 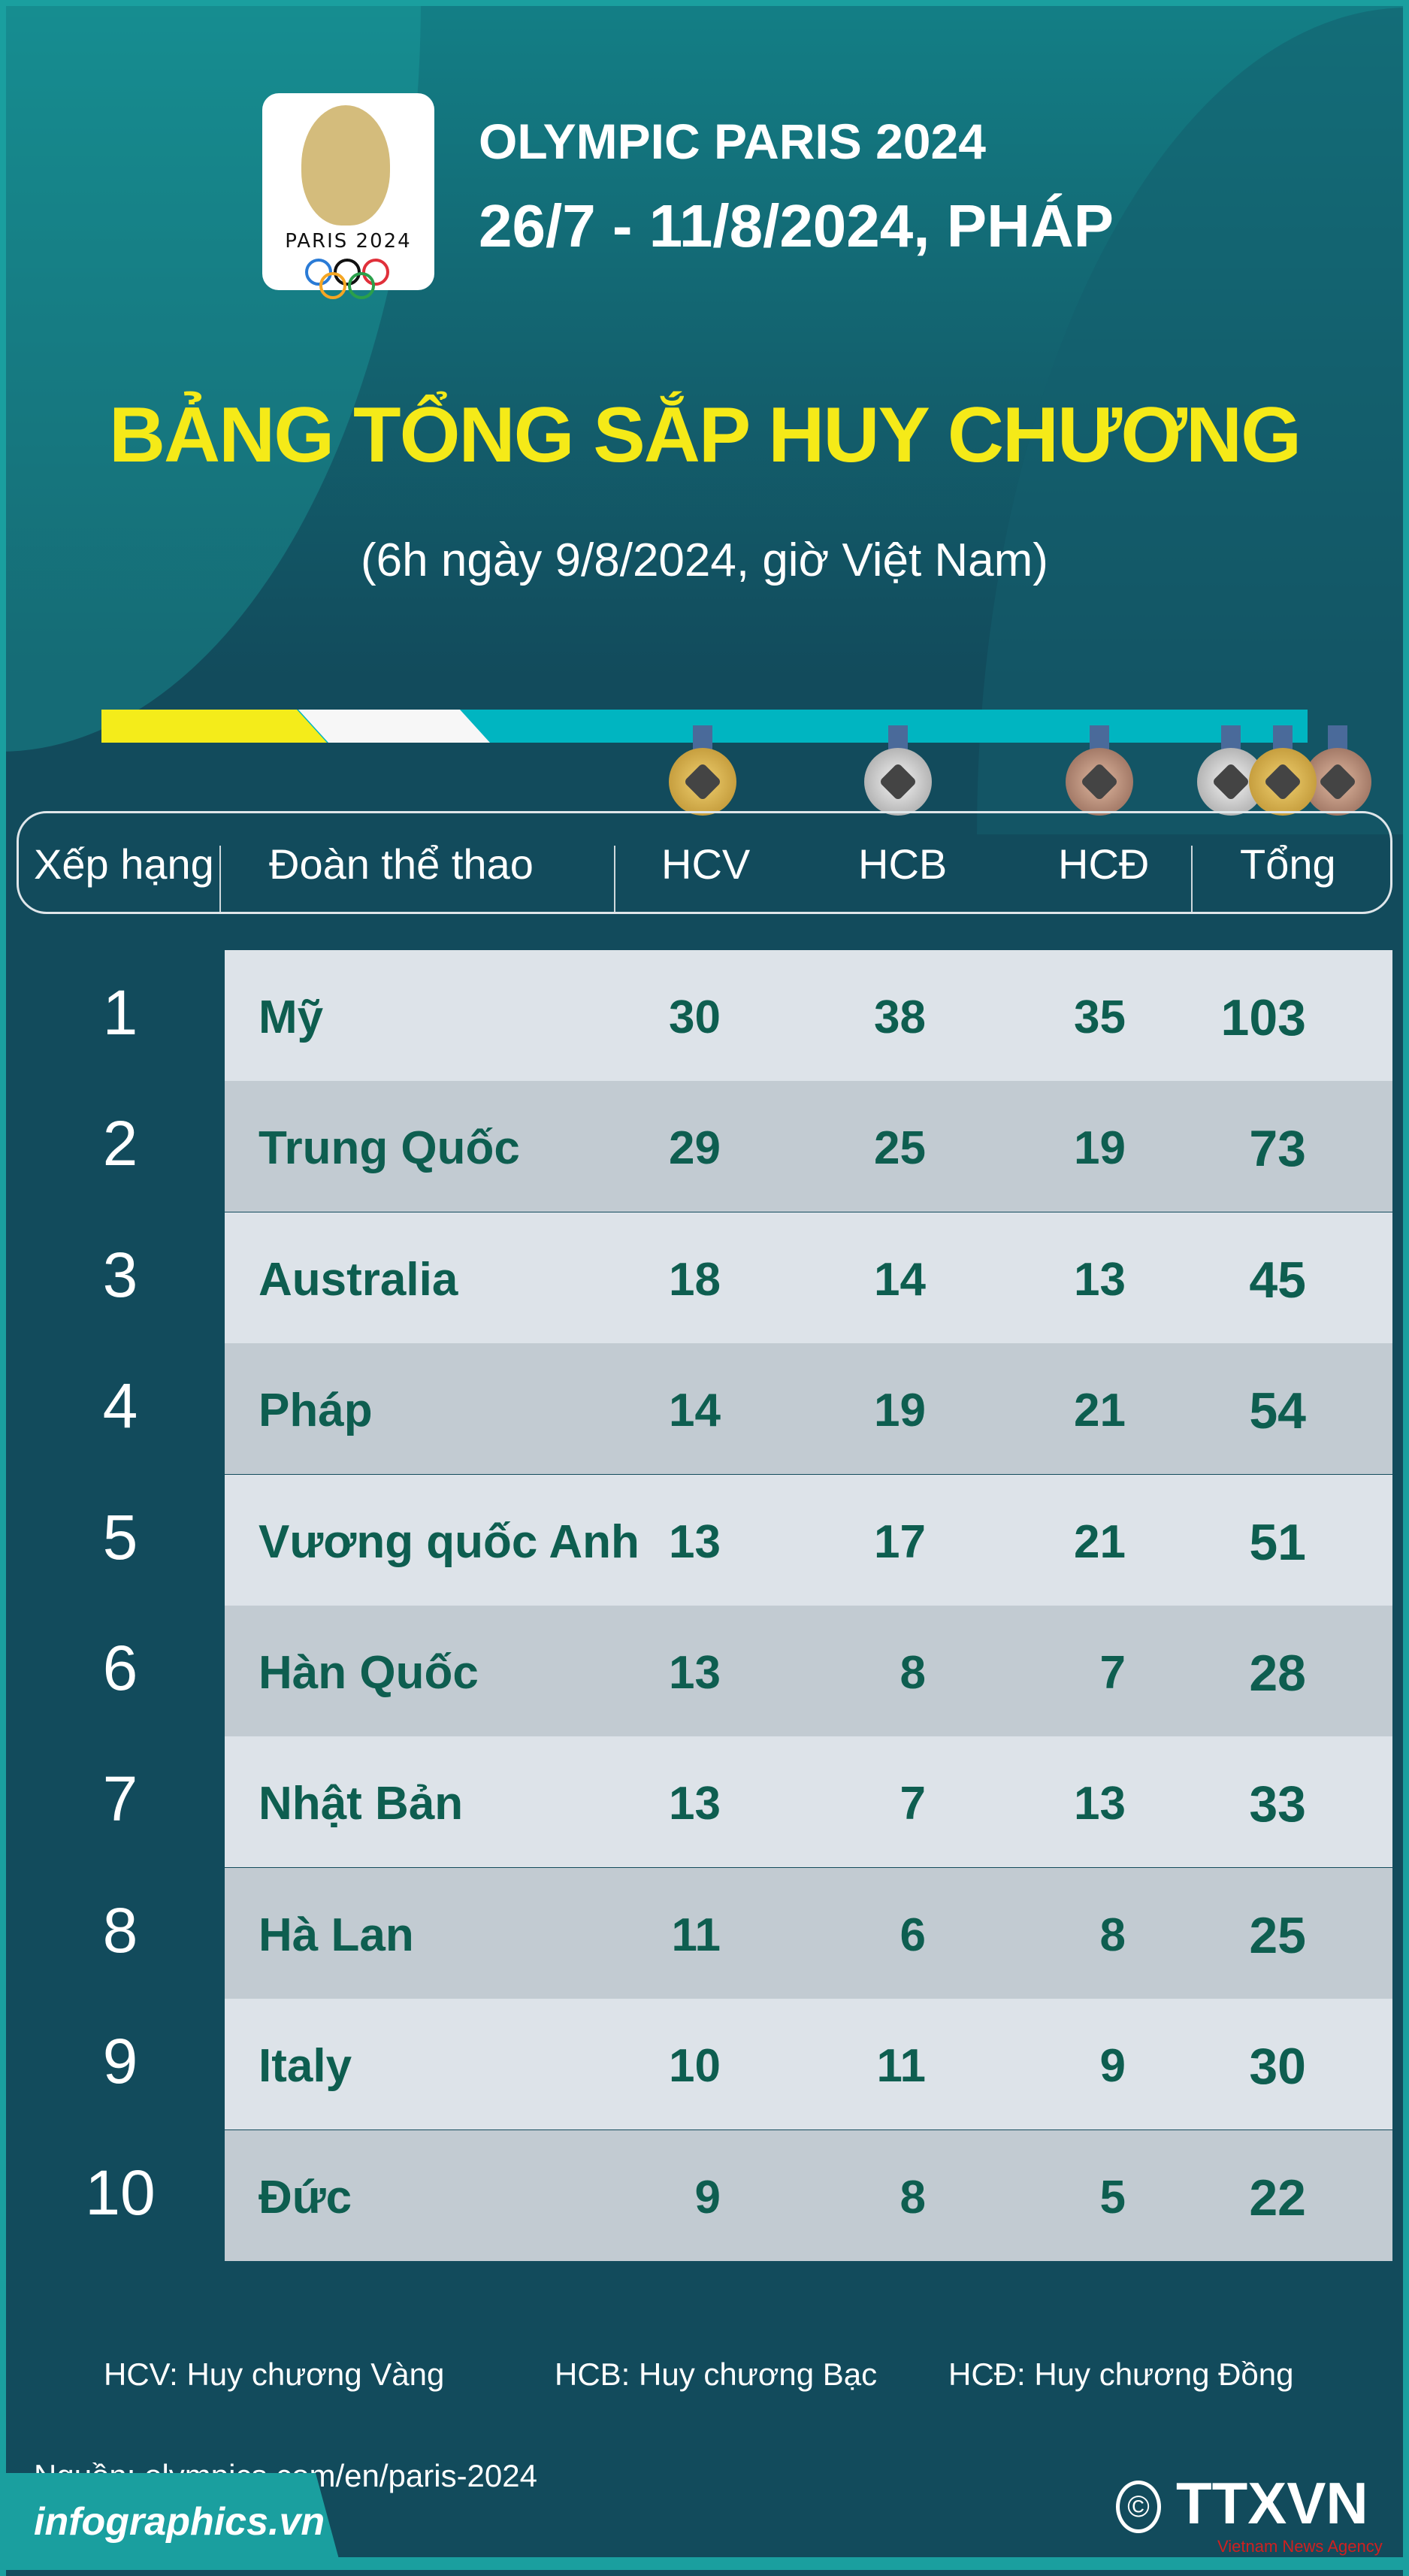 I want to click on gold-count: 30, so click(x=695, y=1017).